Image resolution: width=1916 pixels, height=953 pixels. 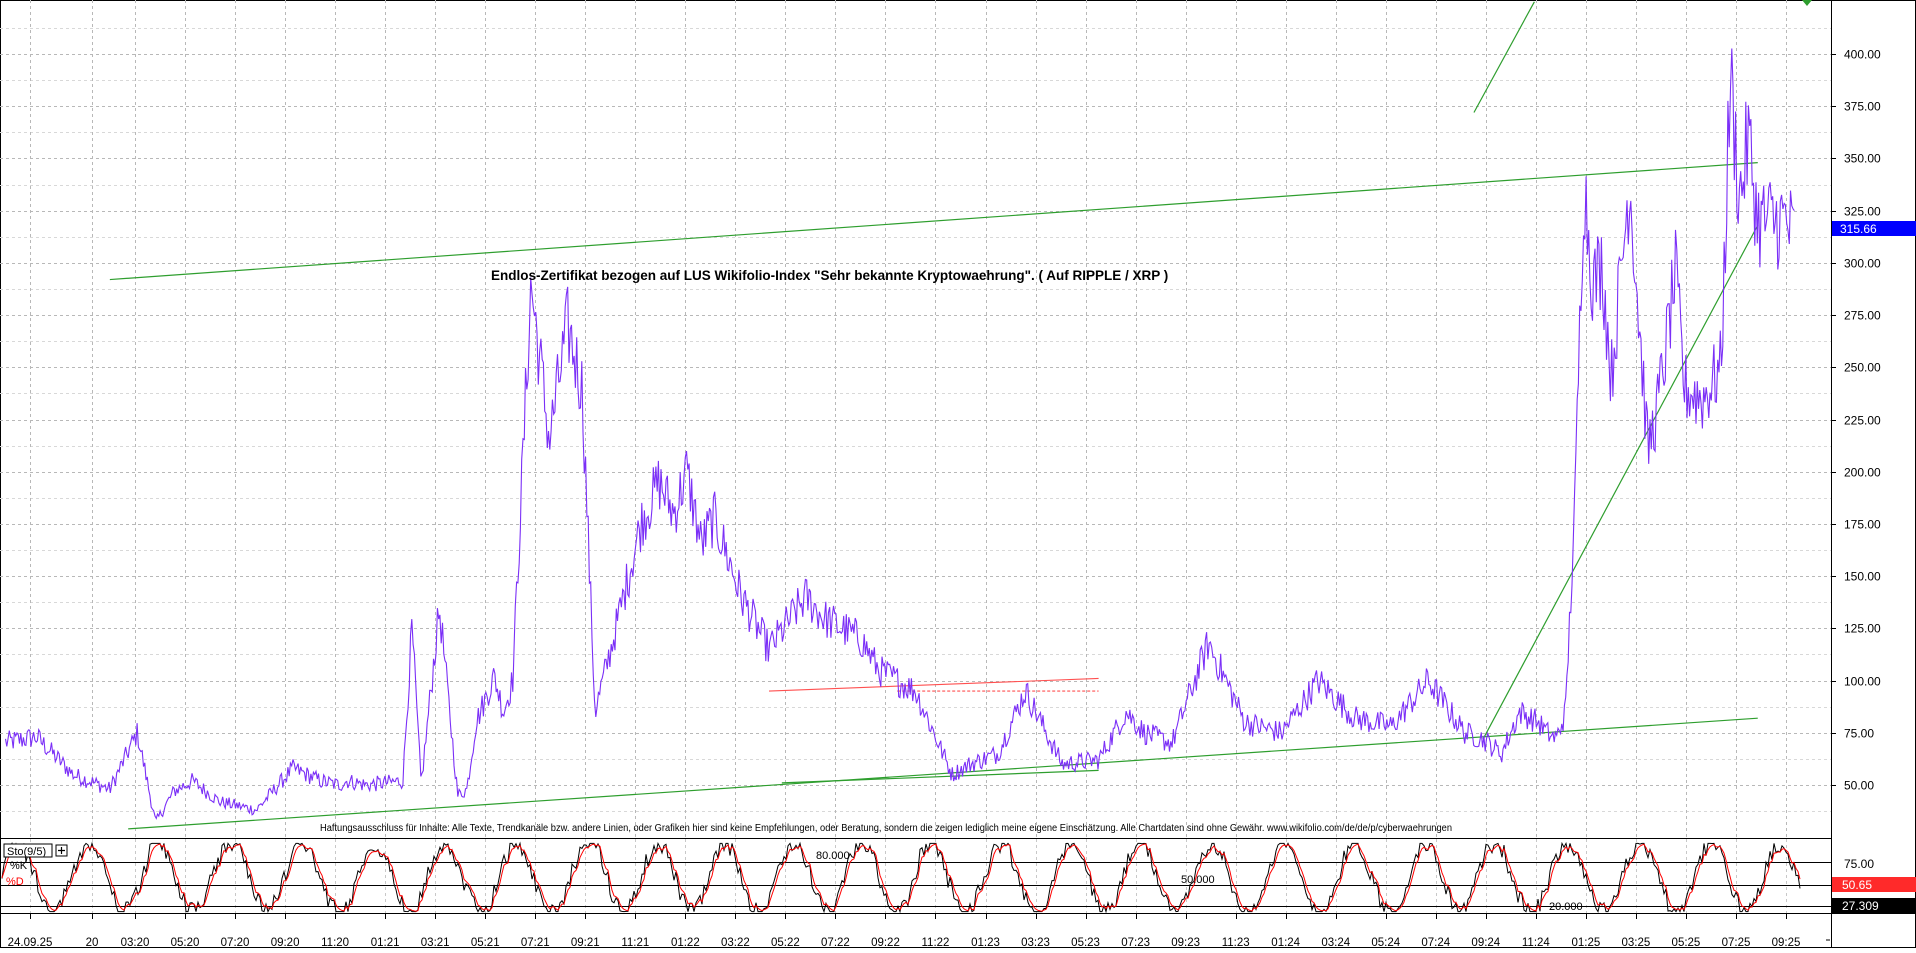 What do you see at coordinates (185, 942) in the screenshot?
I see `x-tick-label: 05:20` at bounding box center [185, 942].